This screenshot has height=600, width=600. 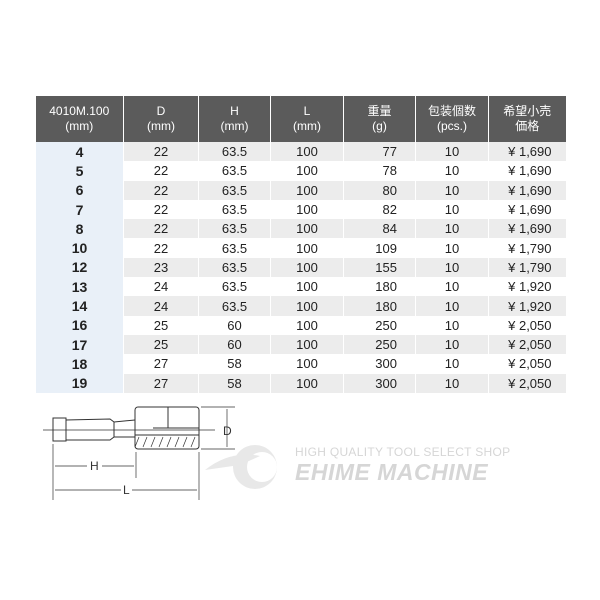 I want to click on dimension-h-label: H, so click(x=94, y=466).